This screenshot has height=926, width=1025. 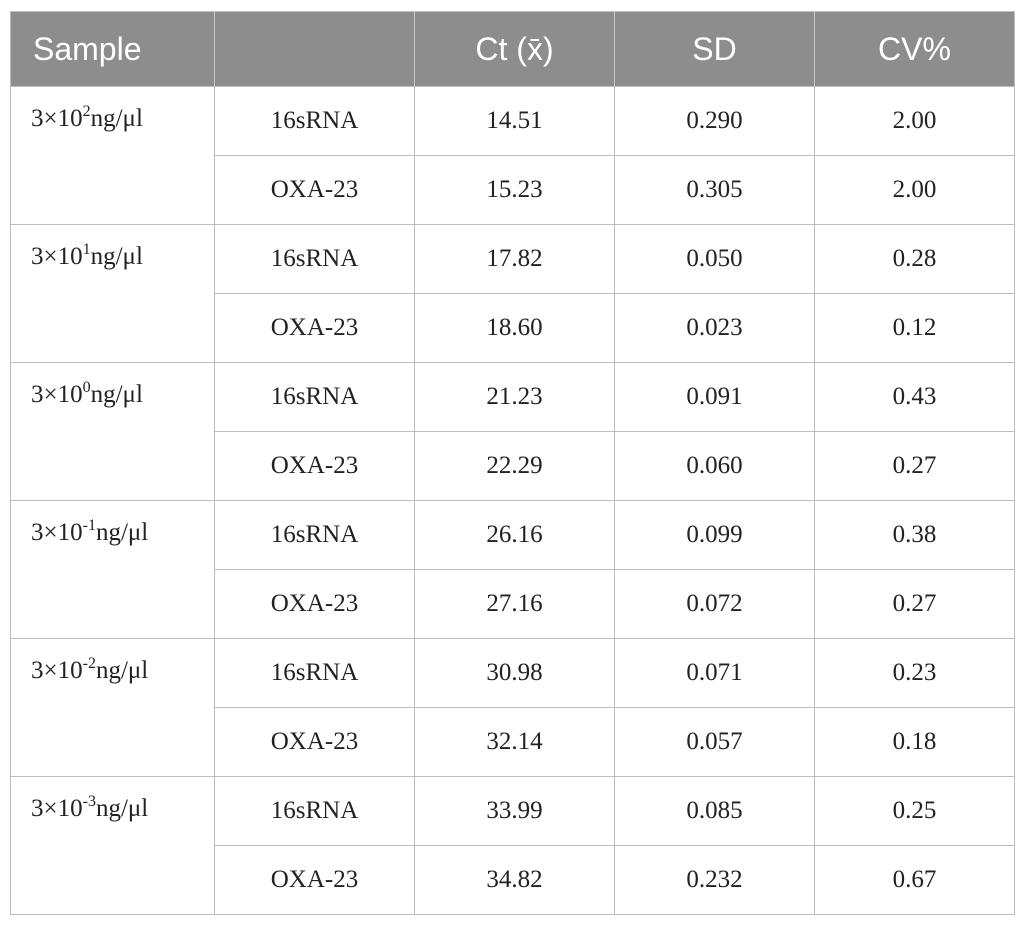 What do you see at coordinates (914, 811) in the screenshot?
I see `cv-cell: 0.25` at bounding box center [914, 811].